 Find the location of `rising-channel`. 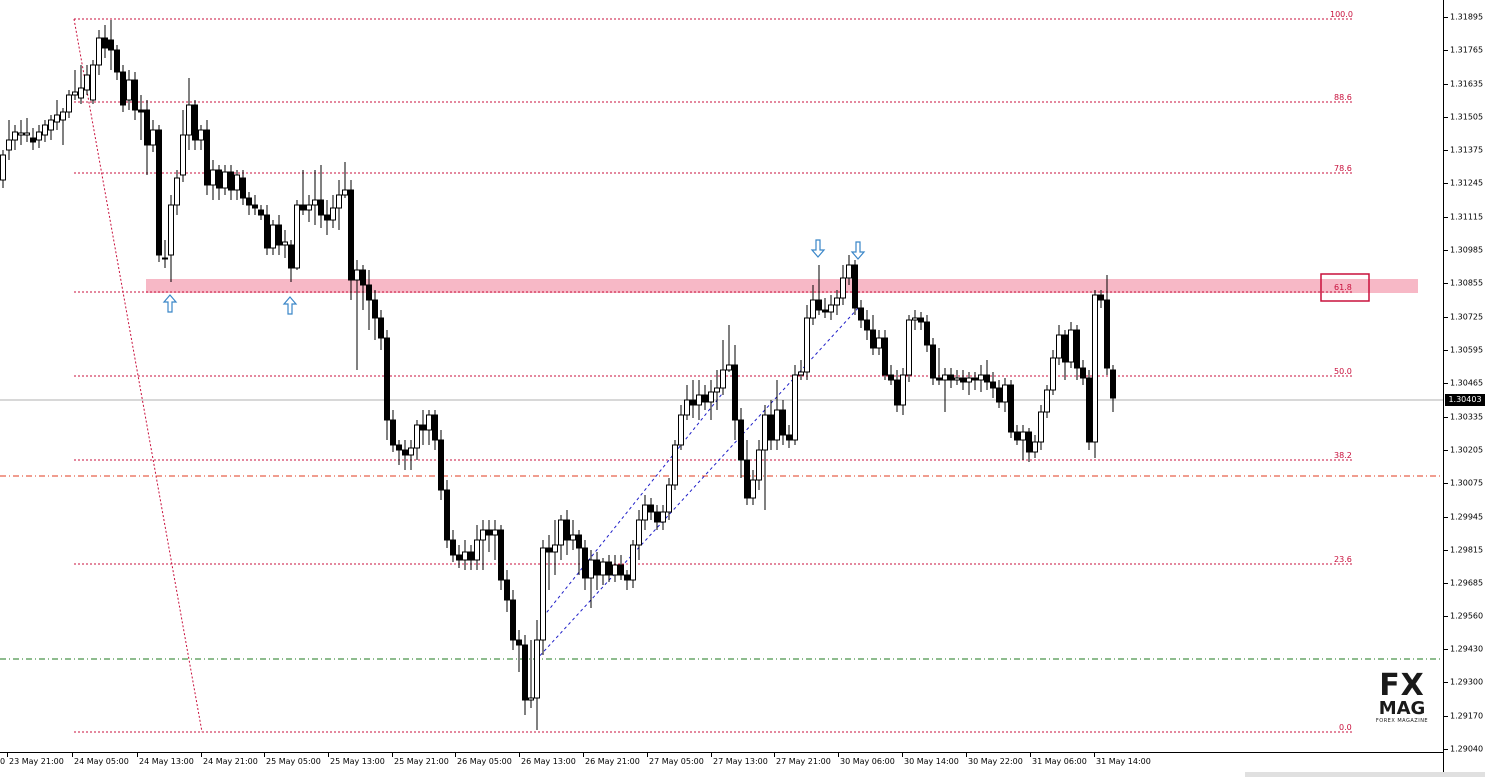

rising-channel is located at coordinates (698, 483).